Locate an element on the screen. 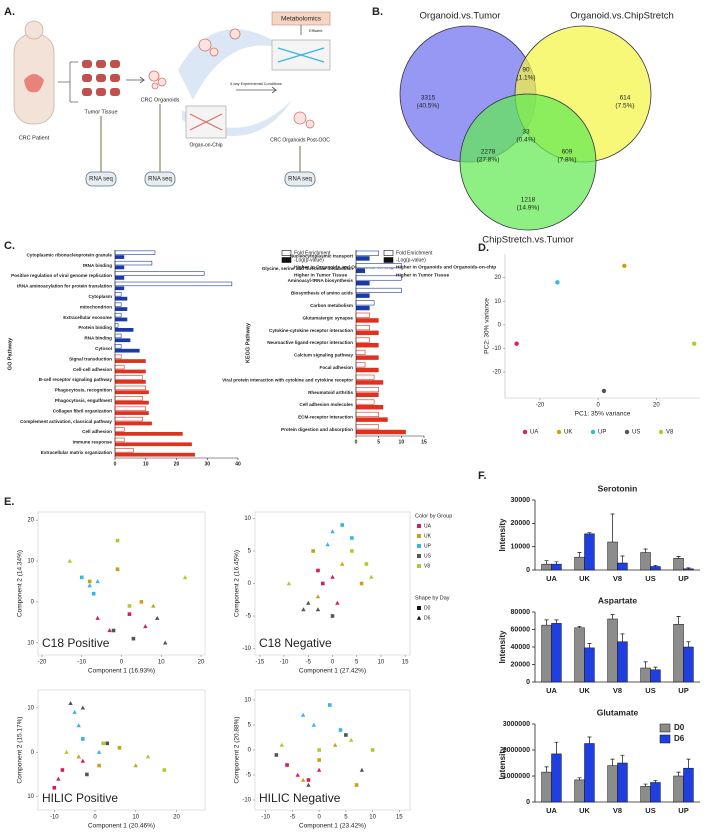  legend-label: D0 is located at coordinates (427, 608).